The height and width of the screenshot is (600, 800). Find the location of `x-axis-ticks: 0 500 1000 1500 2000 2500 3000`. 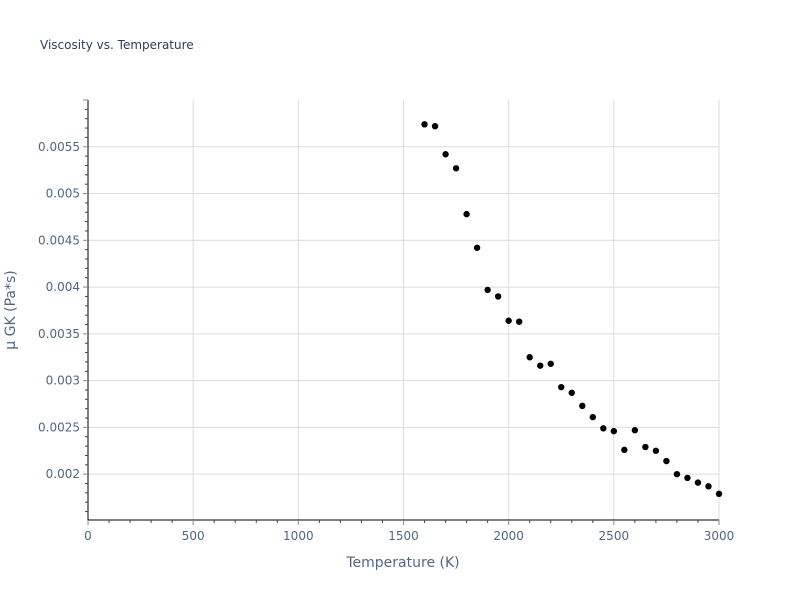

x-axis-ticks: 0 500 1000 1500 2000 2500 3000 is located at coordinates (409, 531).